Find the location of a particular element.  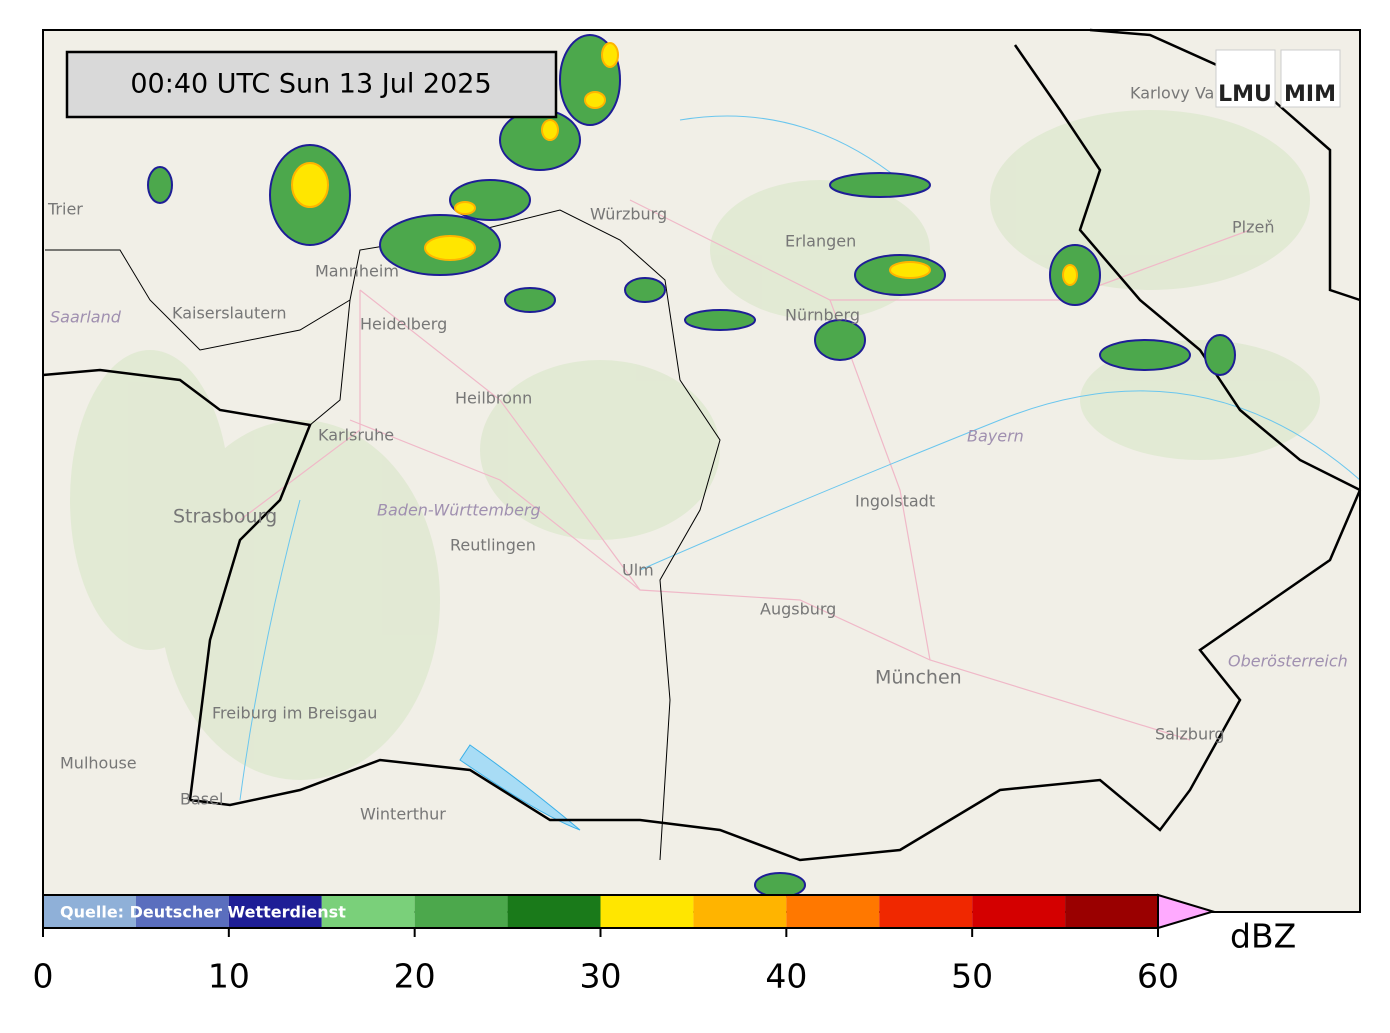

place-label: Salzburg is located at coordinates (1190, 734).